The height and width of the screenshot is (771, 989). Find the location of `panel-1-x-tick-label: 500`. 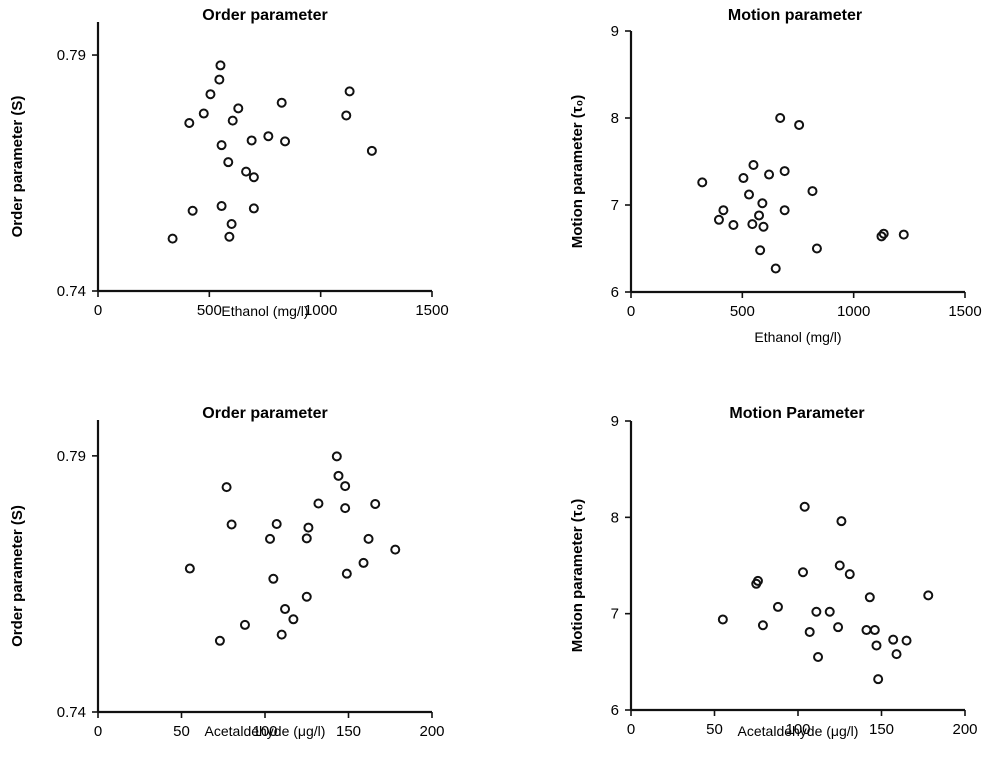

panel-1-x-tick-label: 500 is located at coordinates (209, 310).